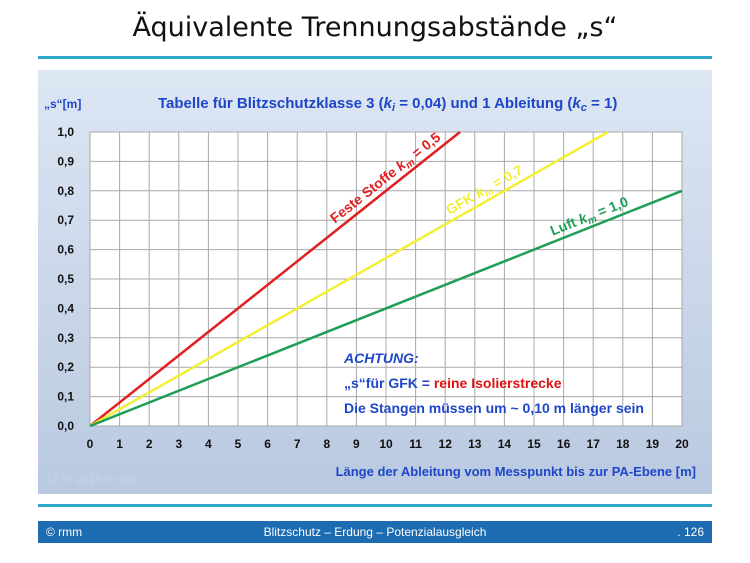  I want to click on y-tick-label: 0,5, so click(65, 279).